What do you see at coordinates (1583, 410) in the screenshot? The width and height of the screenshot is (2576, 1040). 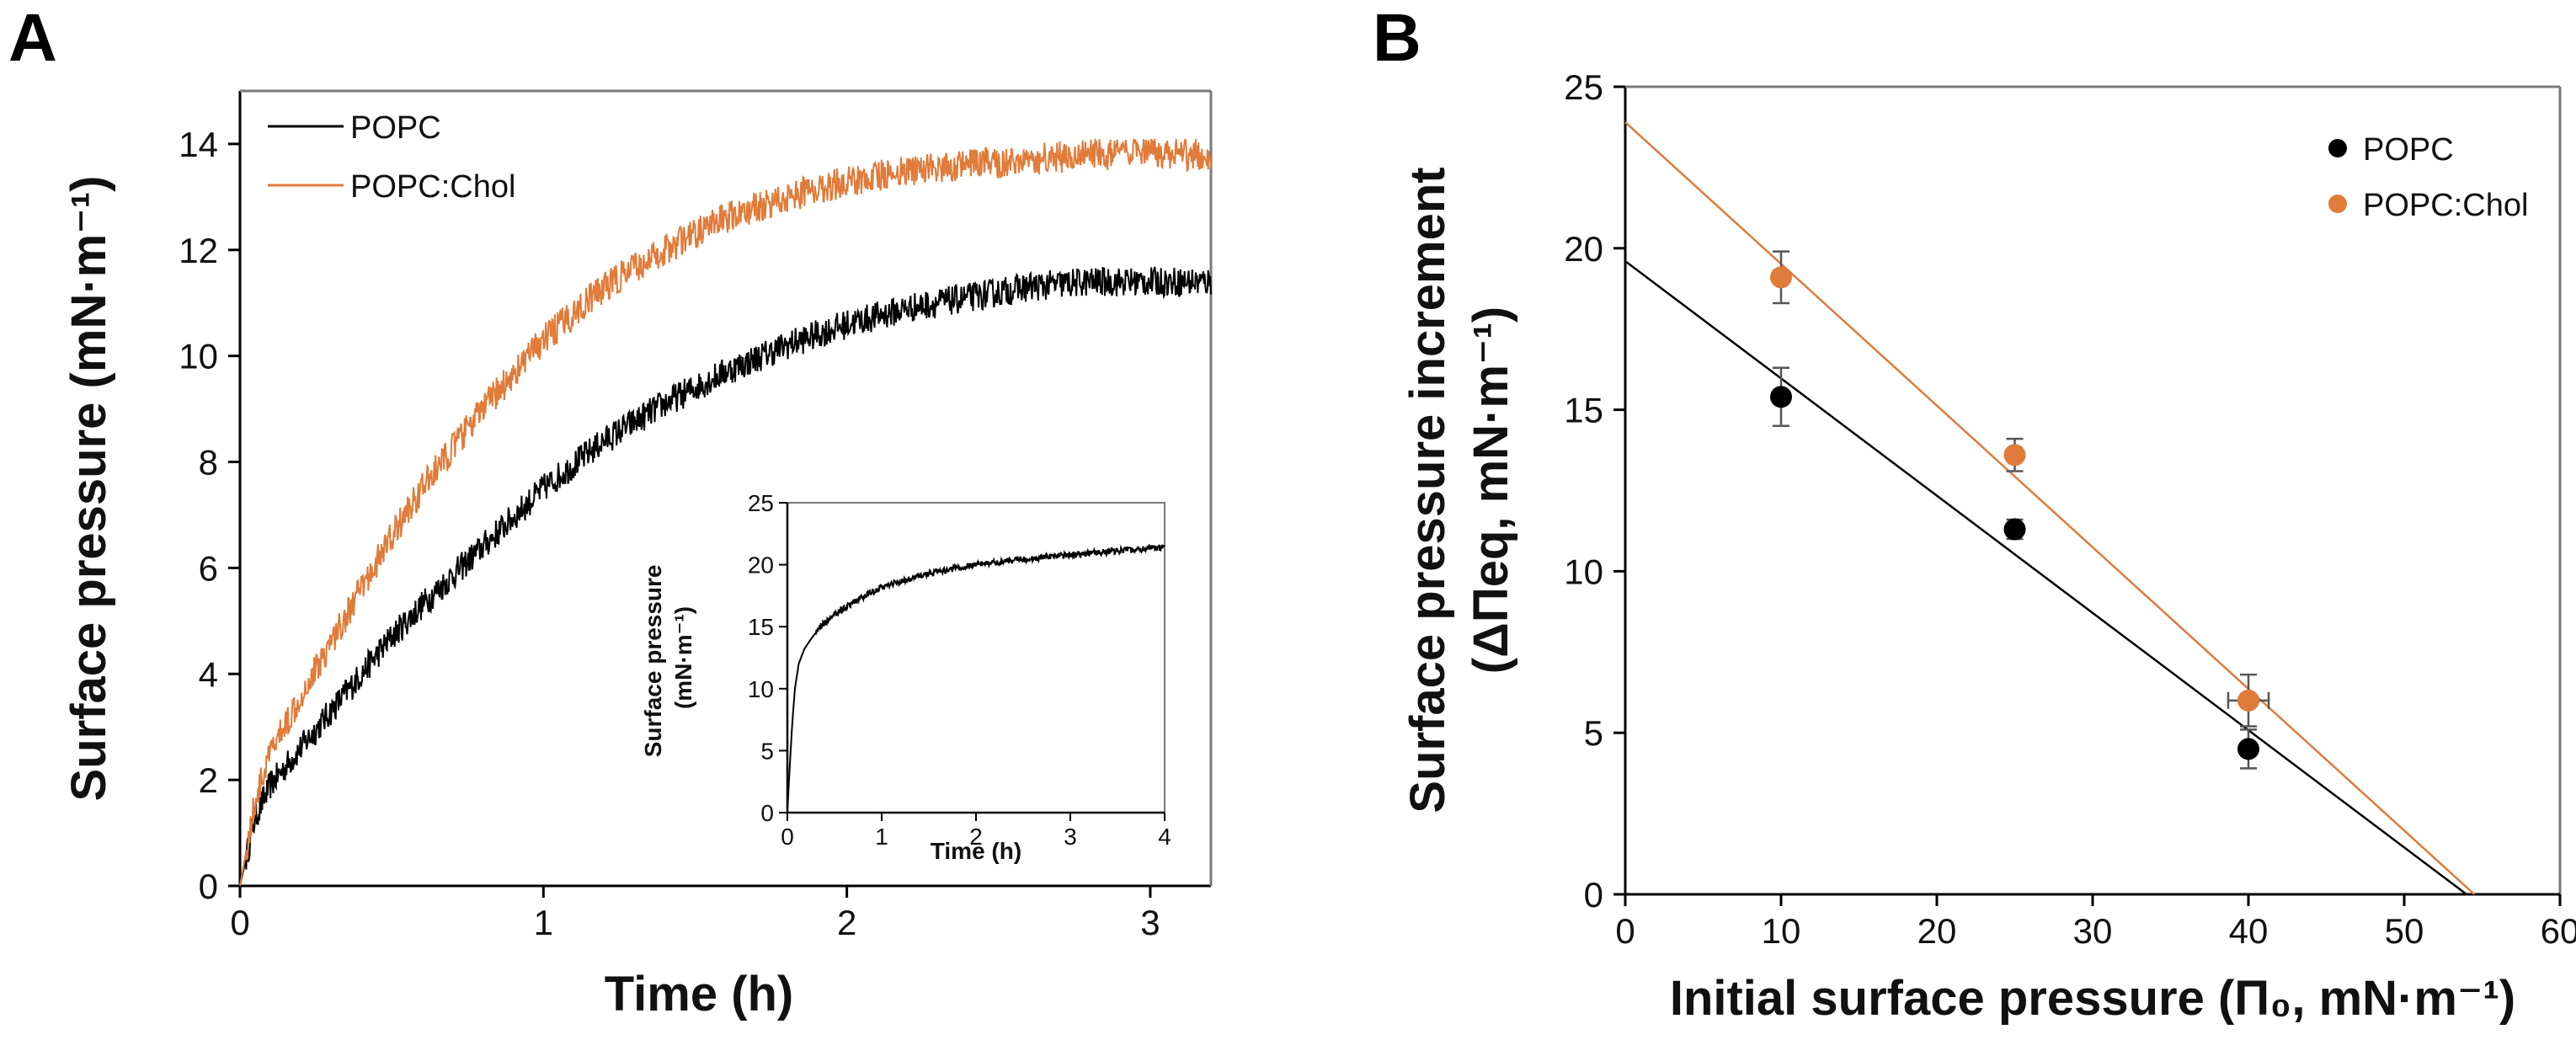 I see `b-y-tick-label: 15` at bounding box center [1583, 410].